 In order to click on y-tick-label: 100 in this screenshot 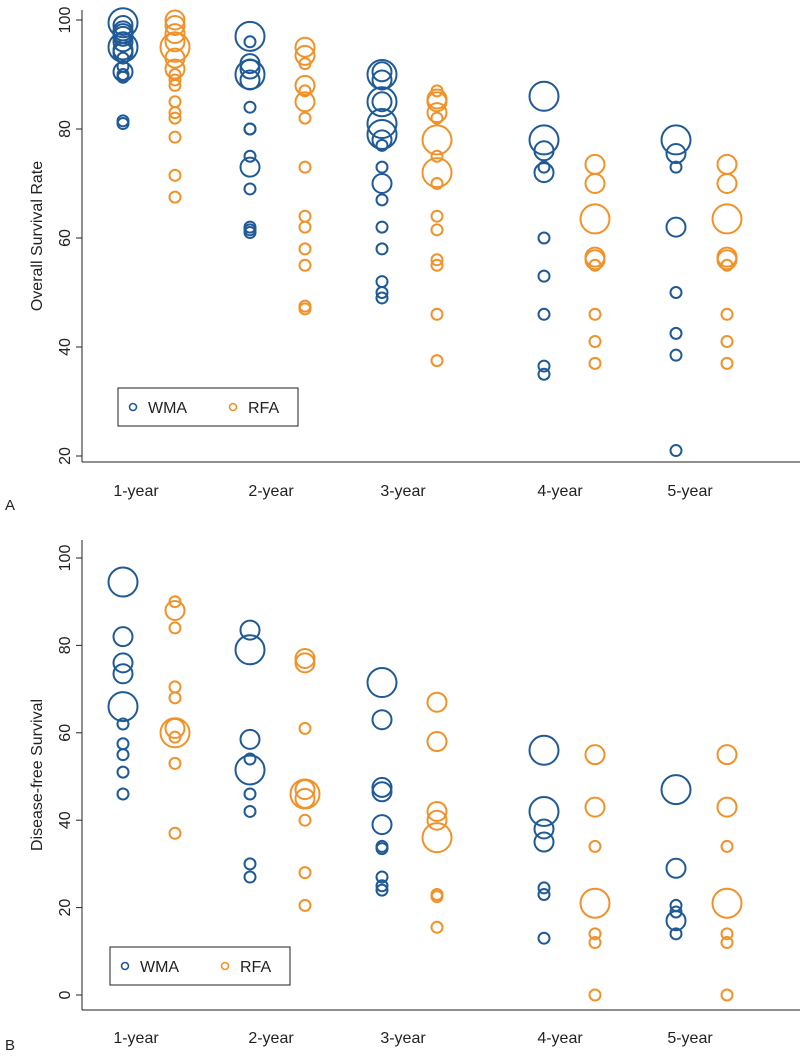, I will do `click(65, 20)`.